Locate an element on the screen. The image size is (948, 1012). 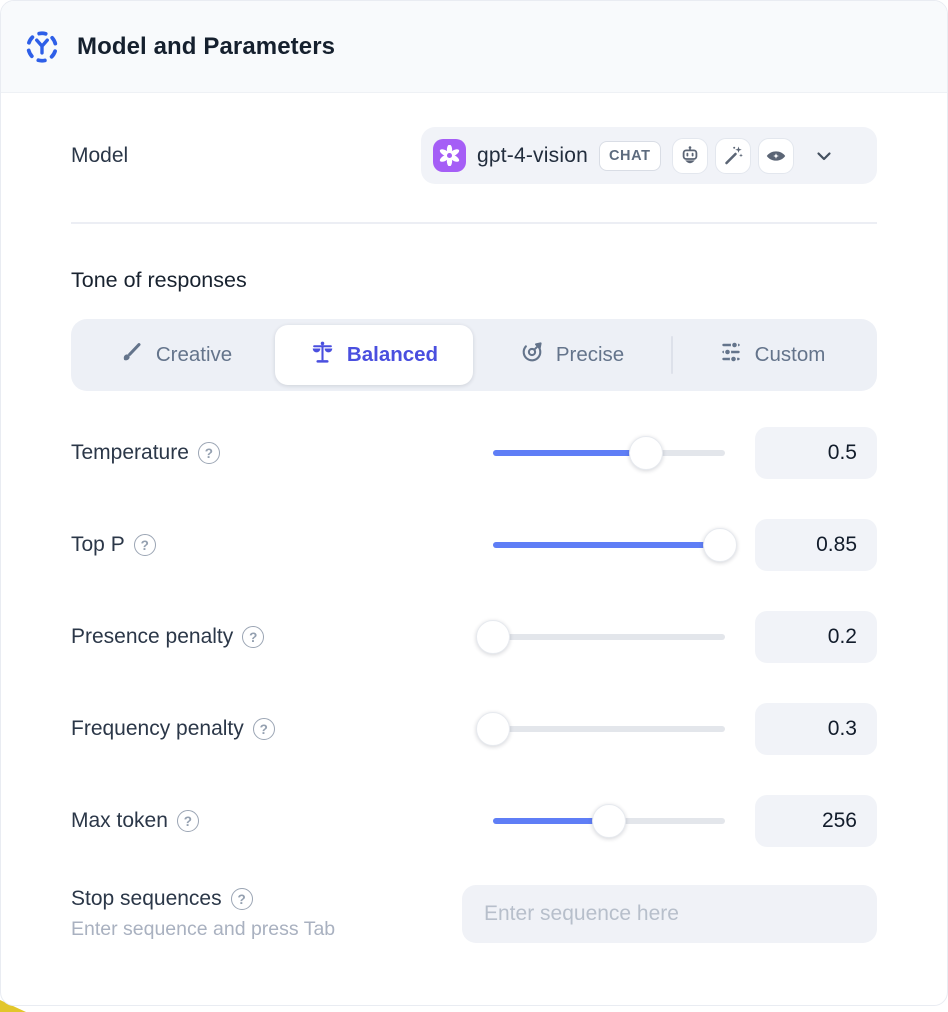
top-p-value: 0.85 is located at coordinates (816, 545).